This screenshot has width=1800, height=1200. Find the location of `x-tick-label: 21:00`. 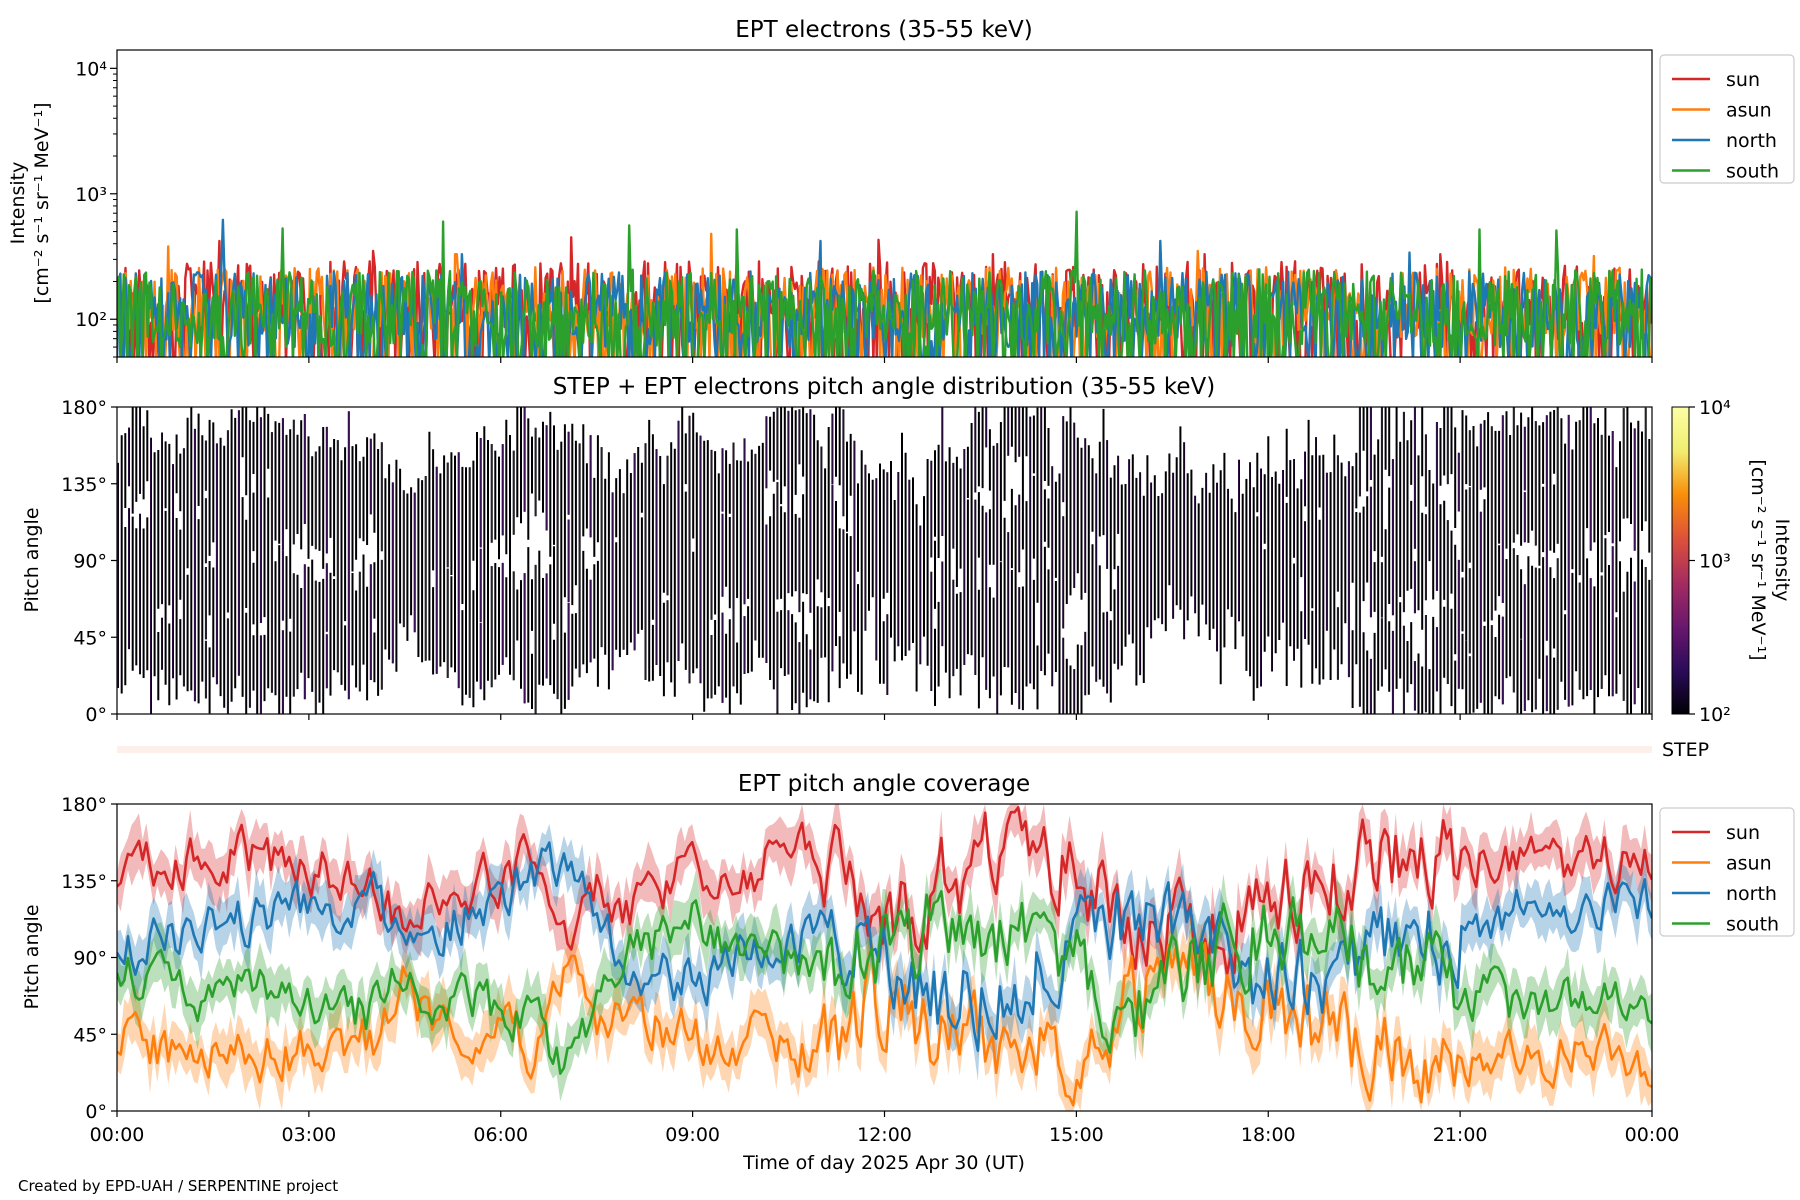

x-tick-label: 21:00 is located at coordinates (1460, 1135).